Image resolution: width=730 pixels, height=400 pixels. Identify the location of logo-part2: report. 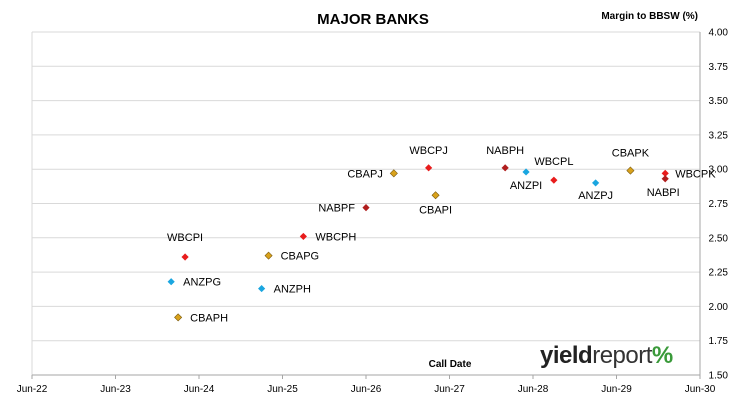
(622, 355).